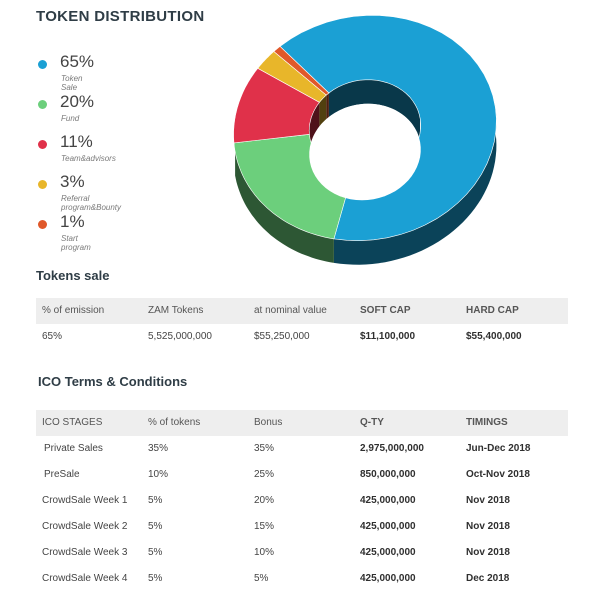  Describe the element at coordinates (77, 61) in the screenshot. I see `legend-percent: 65%` at that location.